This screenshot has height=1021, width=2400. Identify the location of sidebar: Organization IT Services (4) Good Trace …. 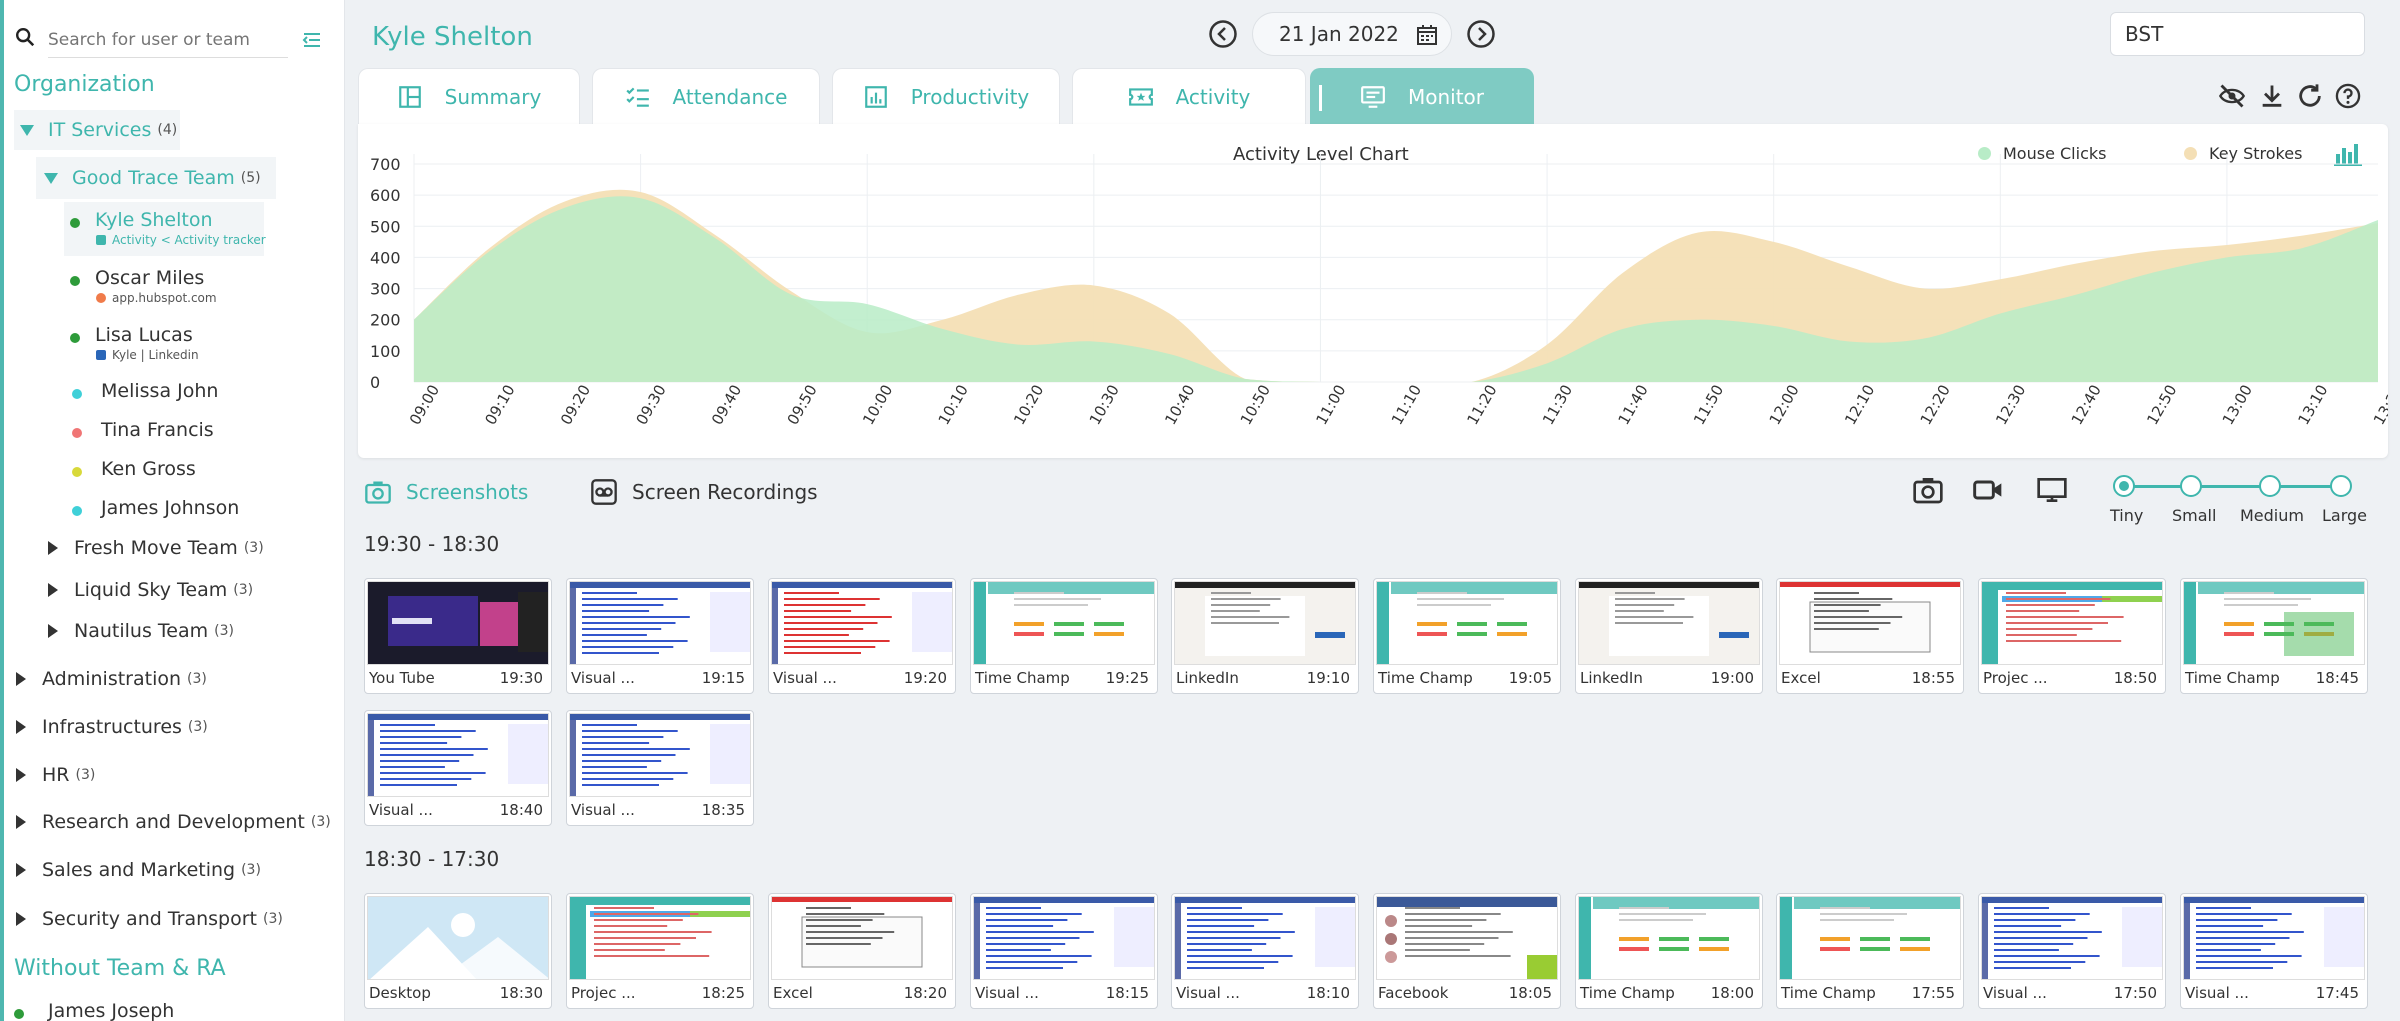
(172, 510).